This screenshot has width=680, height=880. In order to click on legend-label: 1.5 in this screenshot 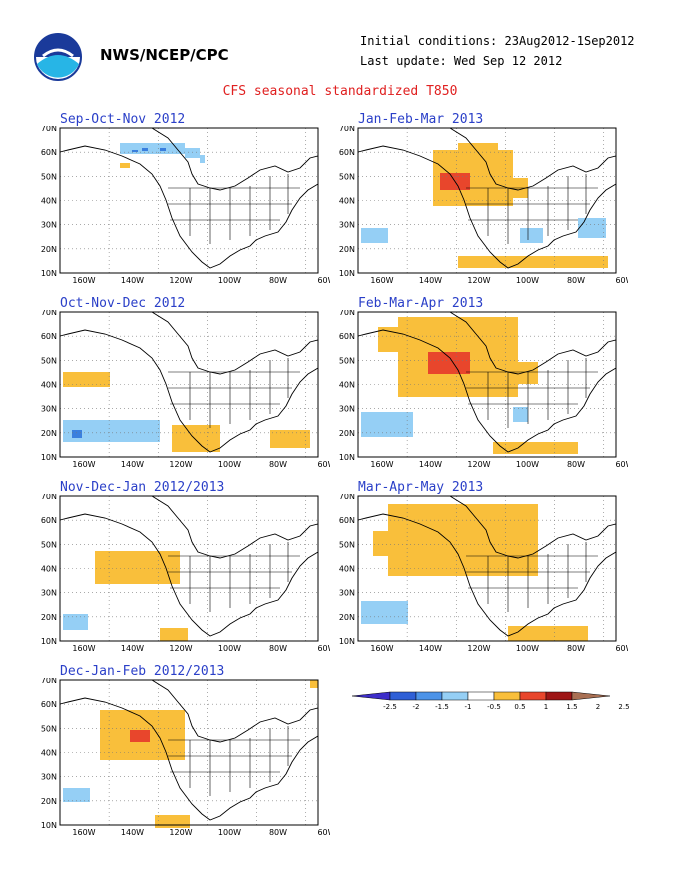, I will do `click(571, 707)`.